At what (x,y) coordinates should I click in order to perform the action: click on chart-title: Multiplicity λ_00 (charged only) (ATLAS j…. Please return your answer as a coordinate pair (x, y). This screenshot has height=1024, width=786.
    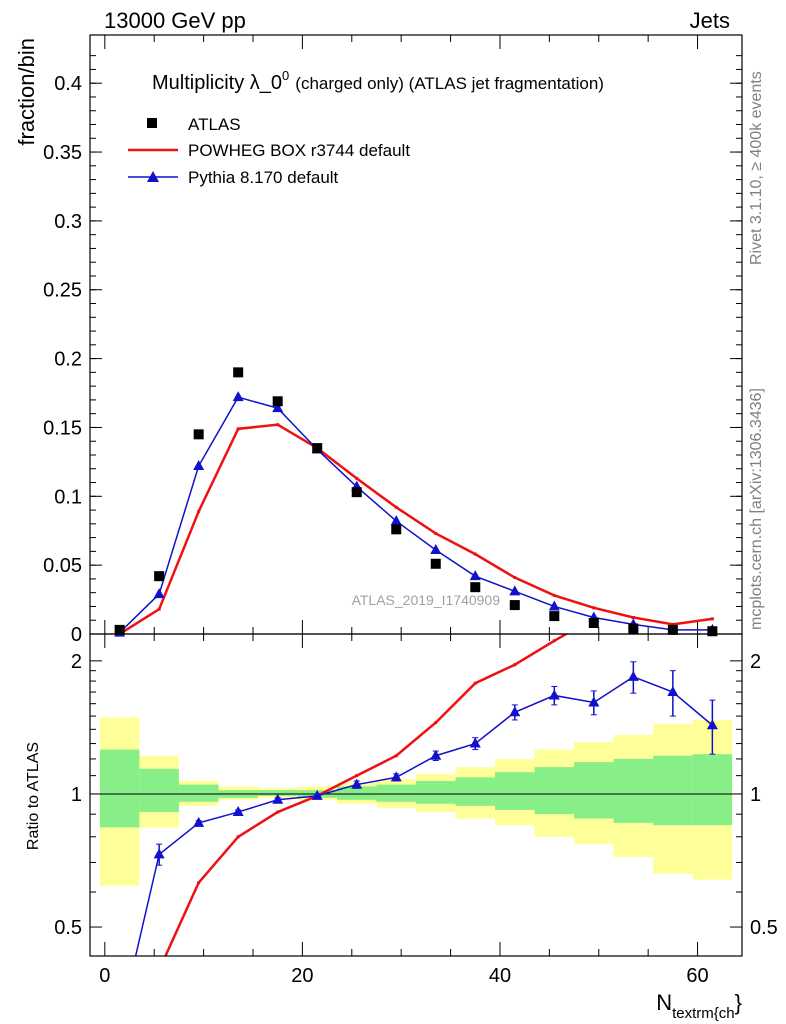
    Looking at the image, I should click on (378, 81).